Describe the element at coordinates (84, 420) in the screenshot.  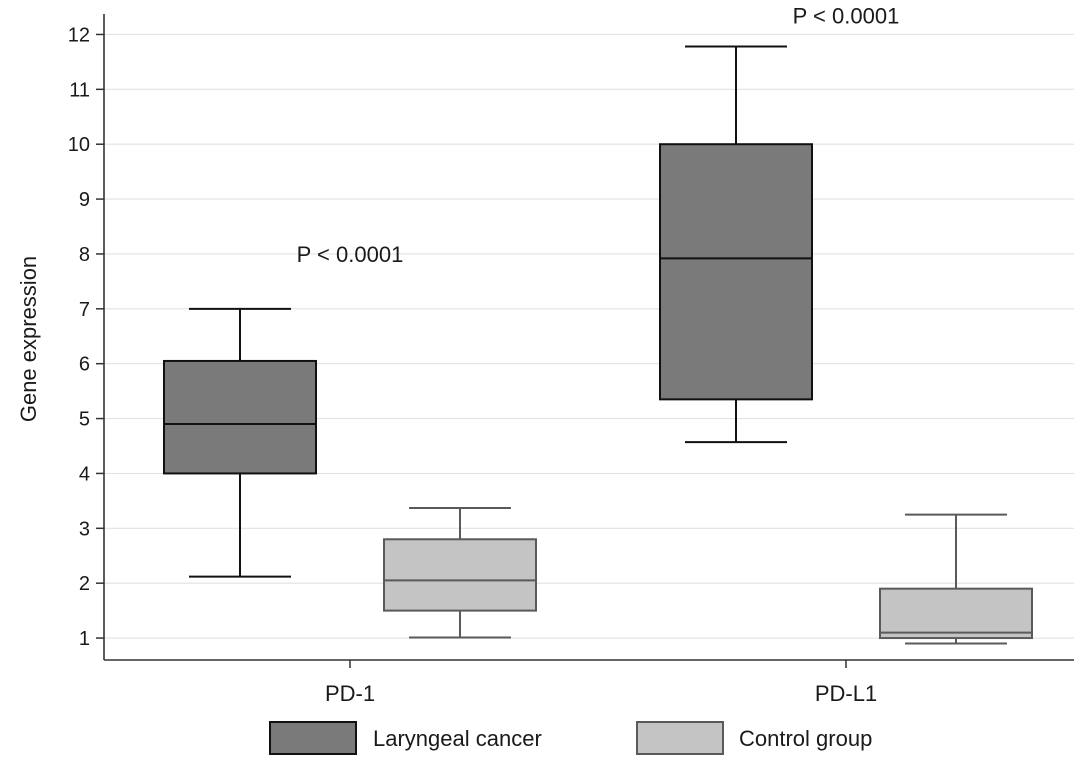
I see `y-tick-label: 5` at that location.